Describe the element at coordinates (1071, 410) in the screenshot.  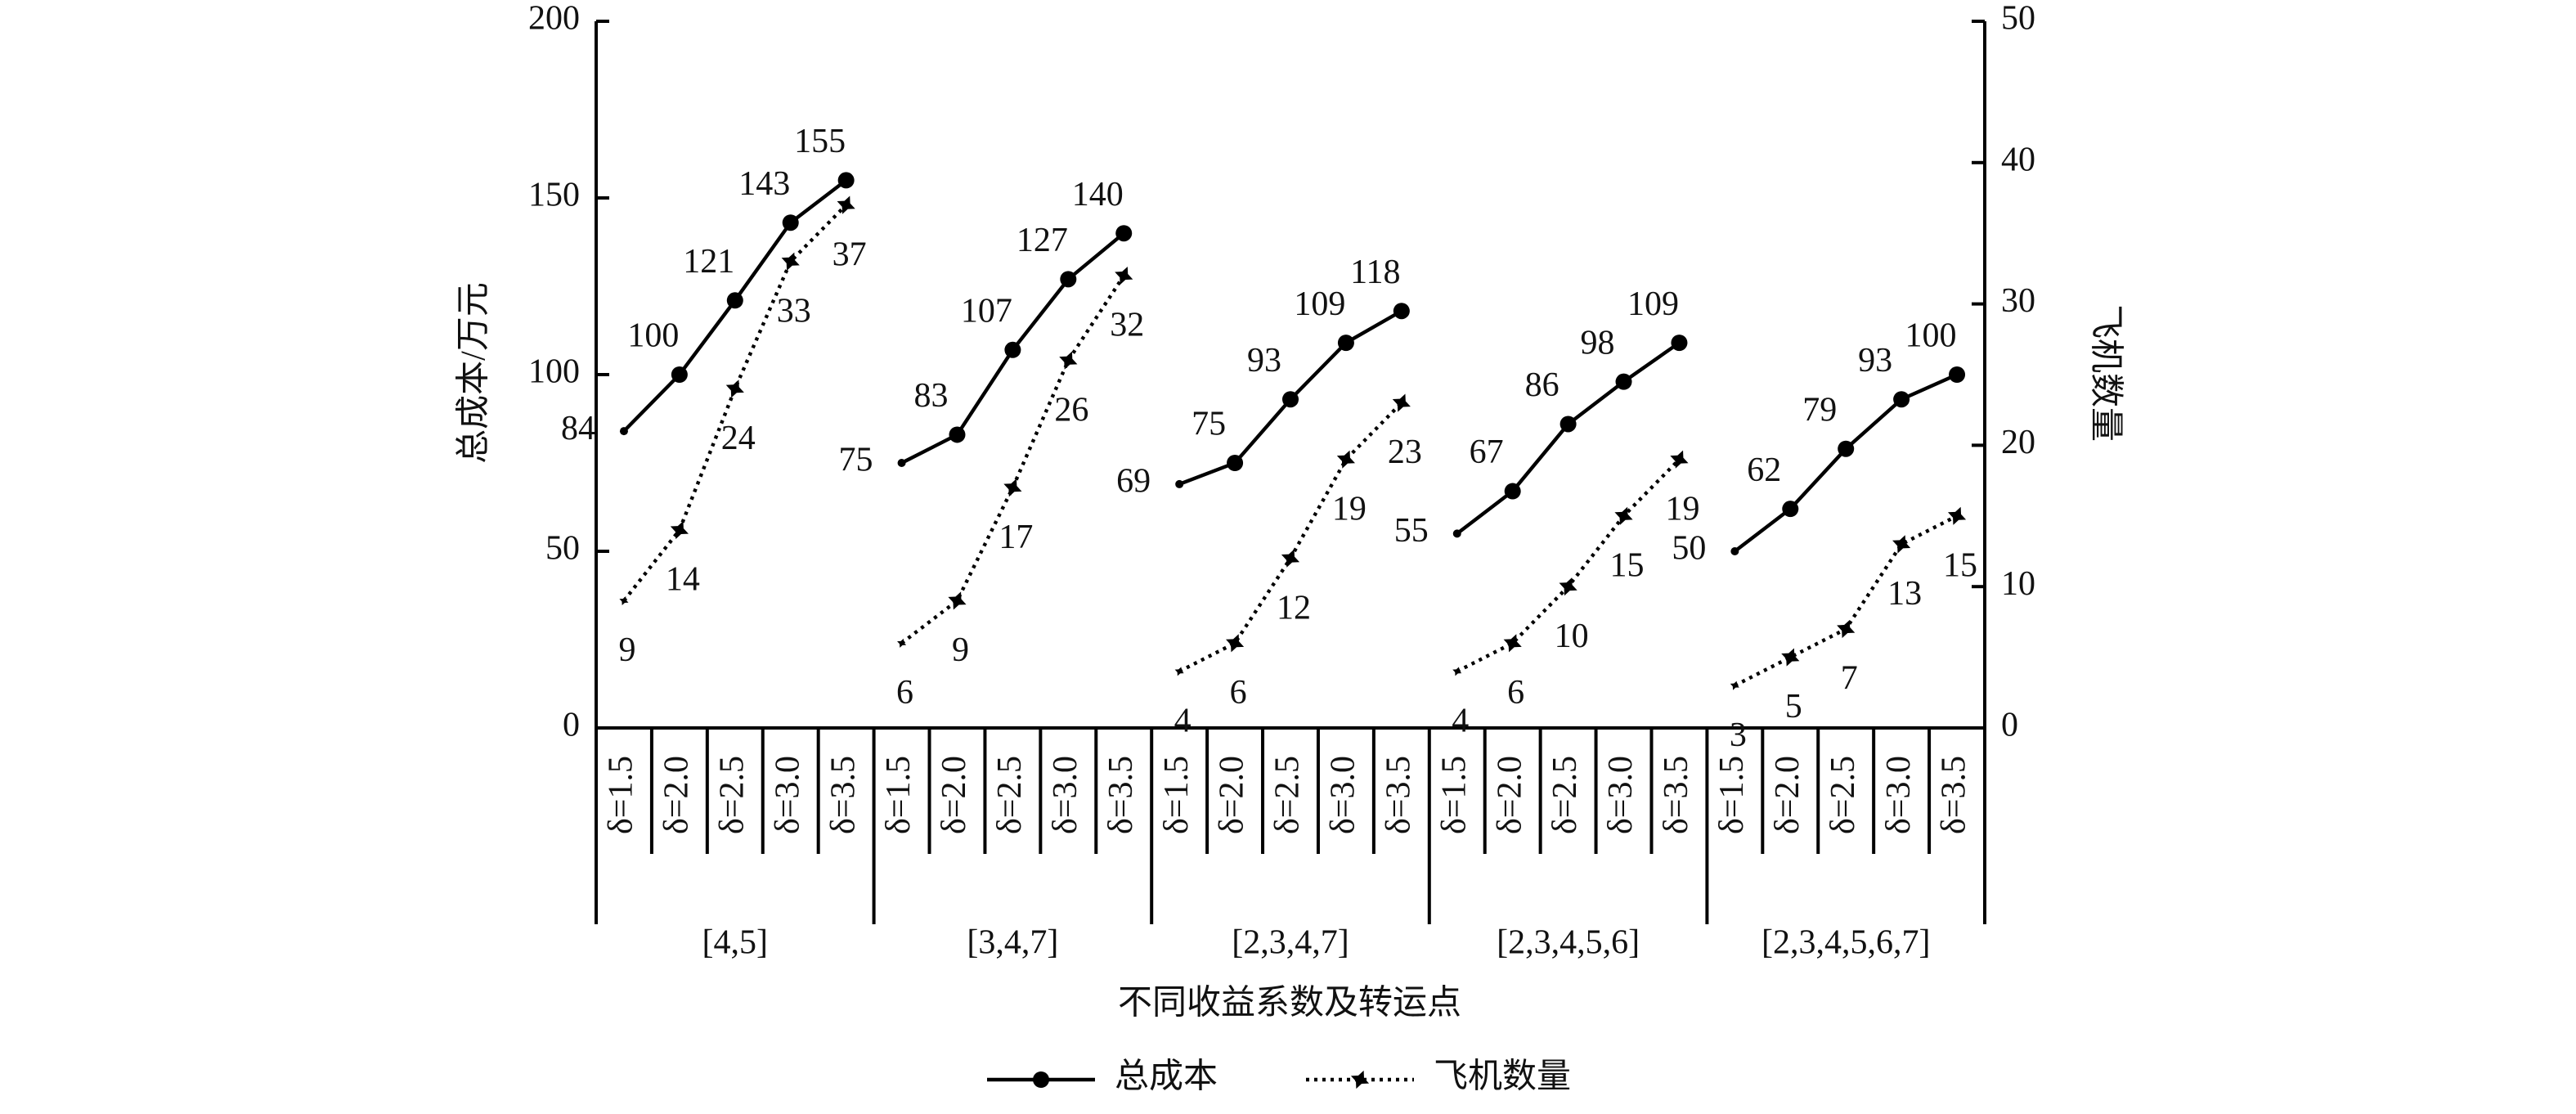
I see `data-label: 26` at that location.